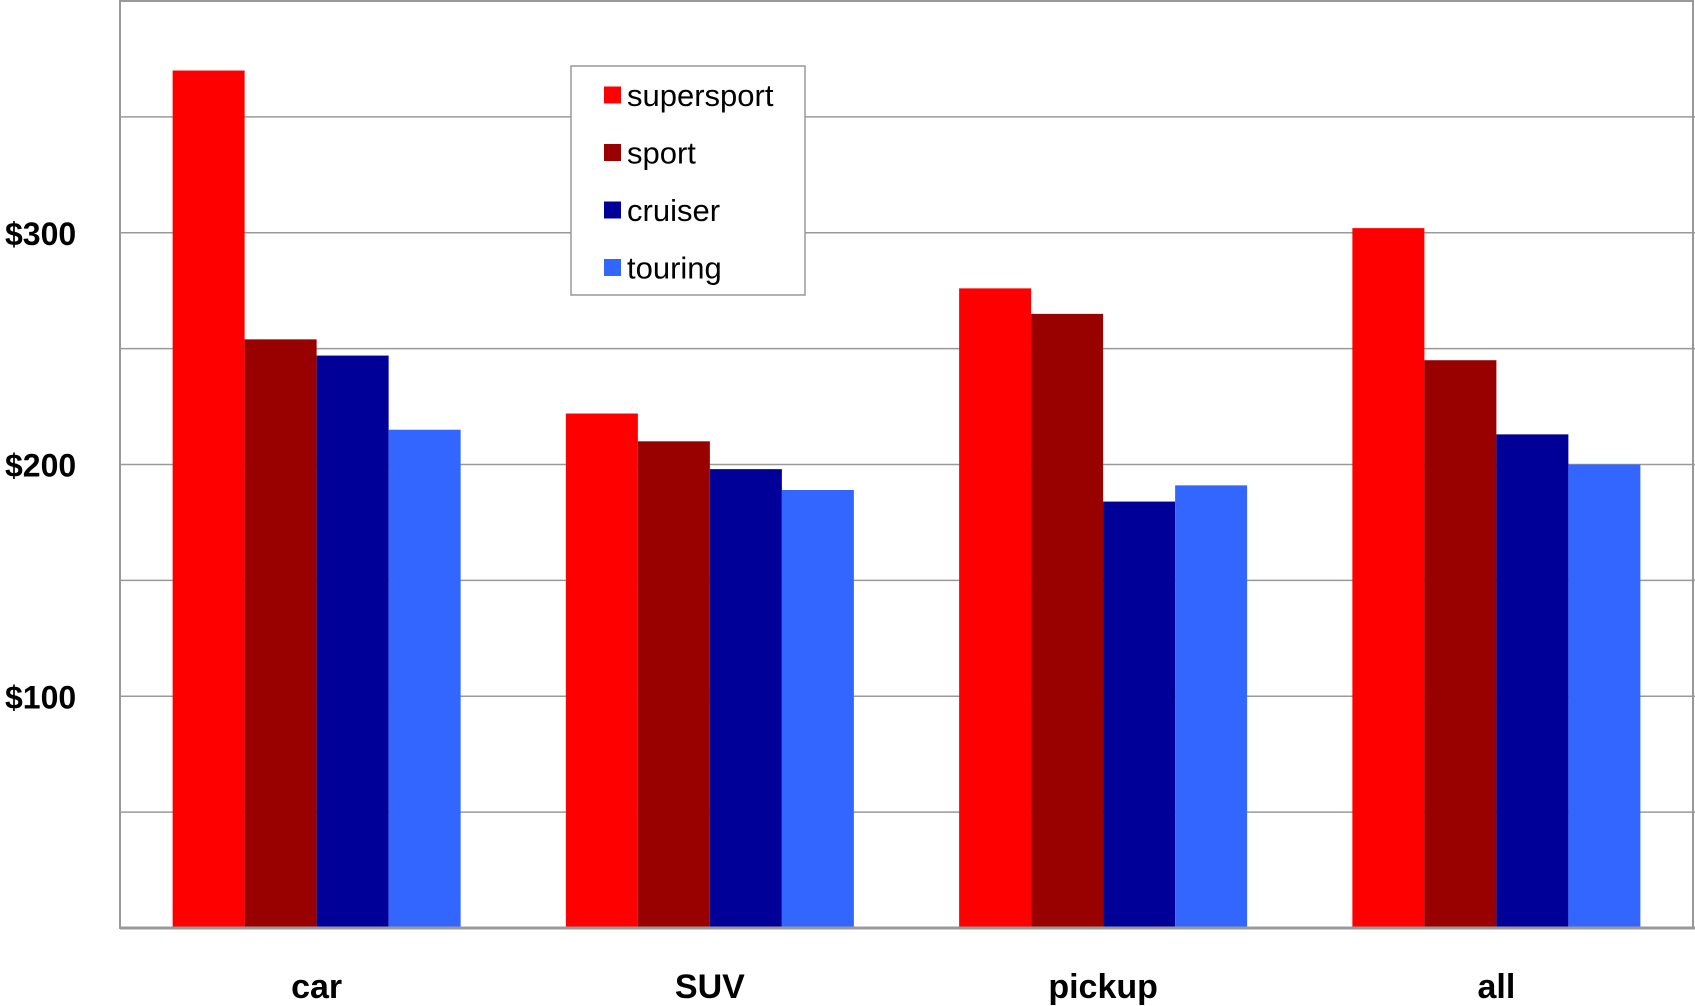 This screenshot has width=1695, height=1006. What do you see at coordinates (40, 234) in the screenshot?
I see `y-tick-label: $300` at bounding box center [40, 234].